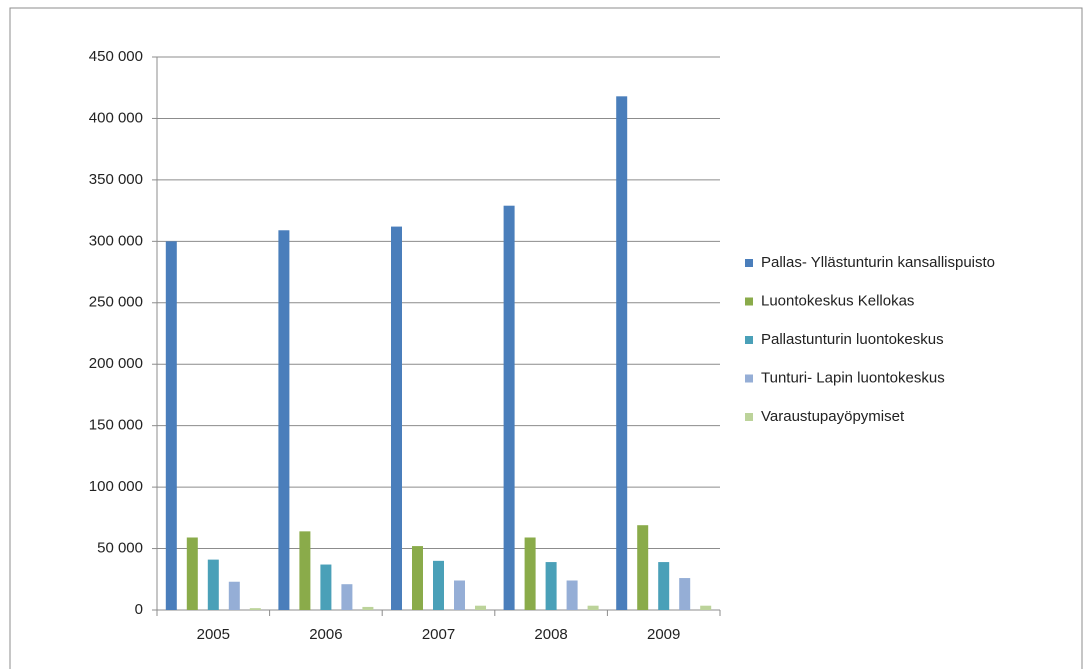 The height and width of the screenshot is (669, 1087). What do you see at coordinates (116, 363) in the screenshot?
I see `y-tick-label: 200 000` at bounding box center [116, 363].